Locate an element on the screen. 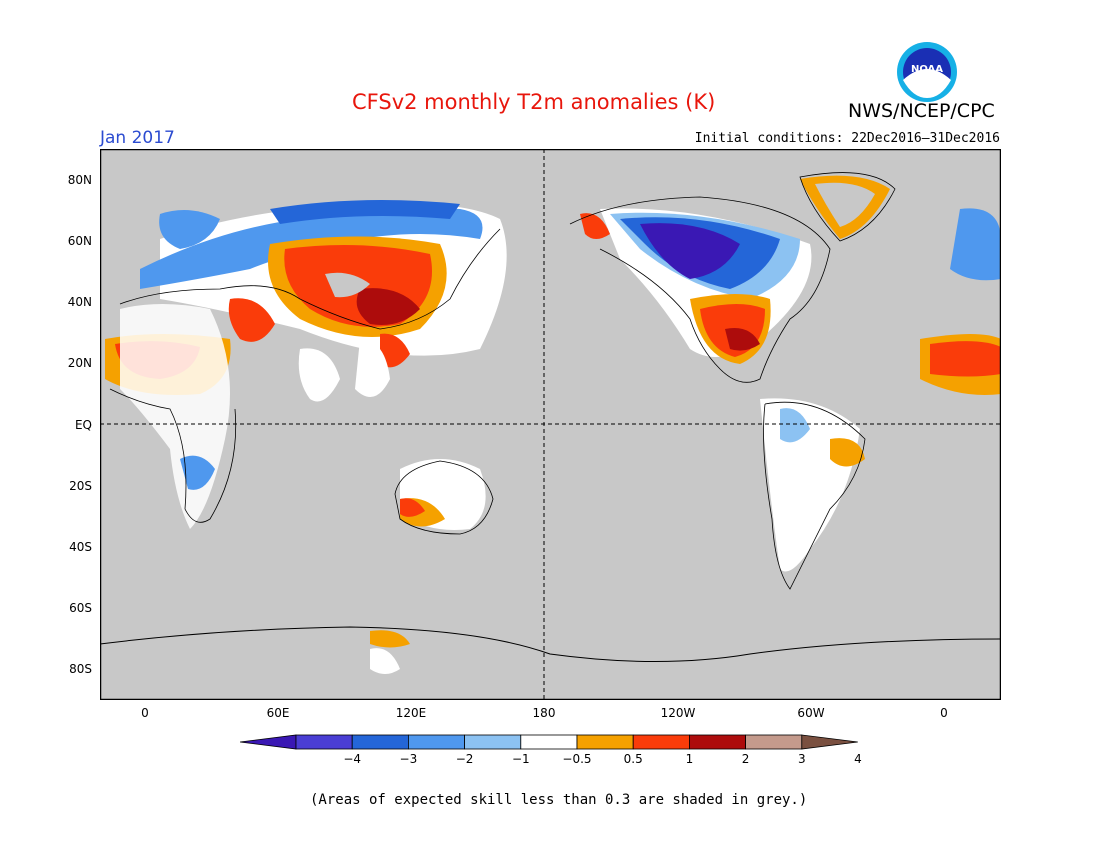 This screenshot has width=1100, height=850. lon-label: 60E is located at coordinates (278, 713).